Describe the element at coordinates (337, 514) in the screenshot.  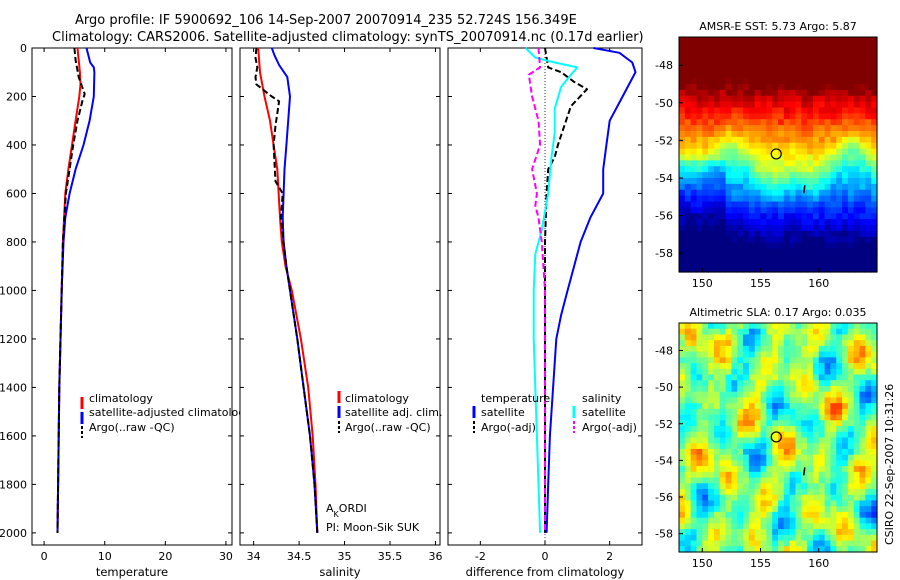
I see `operator-sub: K` at that location.